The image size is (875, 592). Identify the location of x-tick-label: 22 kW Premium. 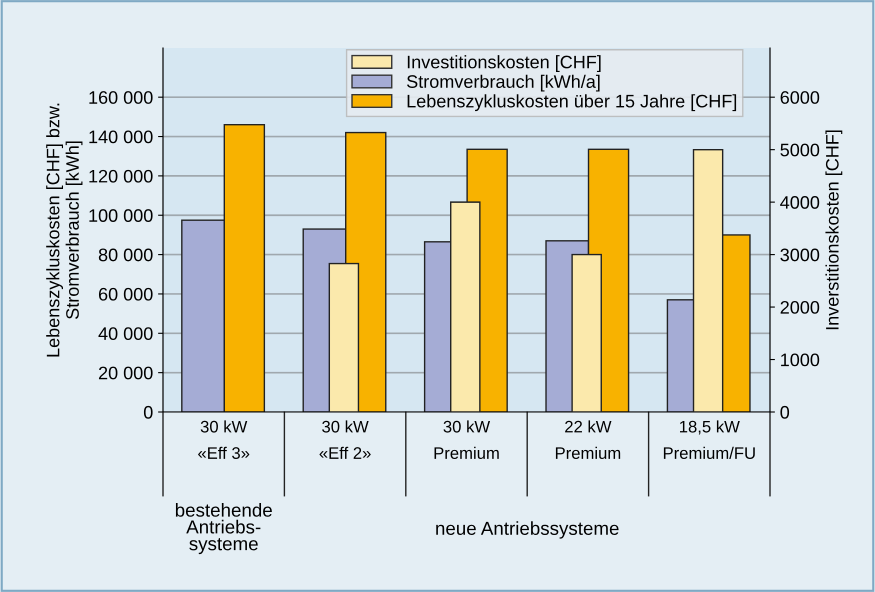
(588, 439).